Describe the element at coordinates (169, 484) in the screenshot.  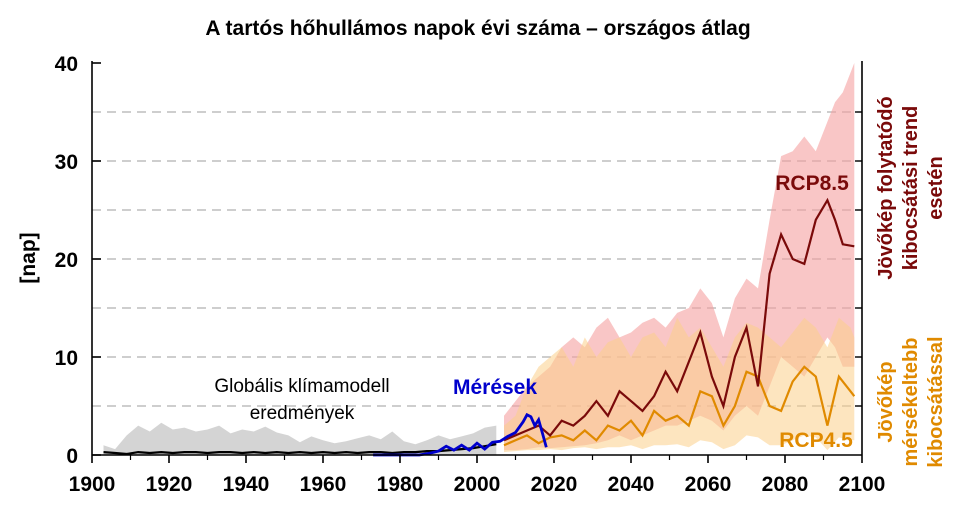
I see `x-tick-label: 1920` at that location.